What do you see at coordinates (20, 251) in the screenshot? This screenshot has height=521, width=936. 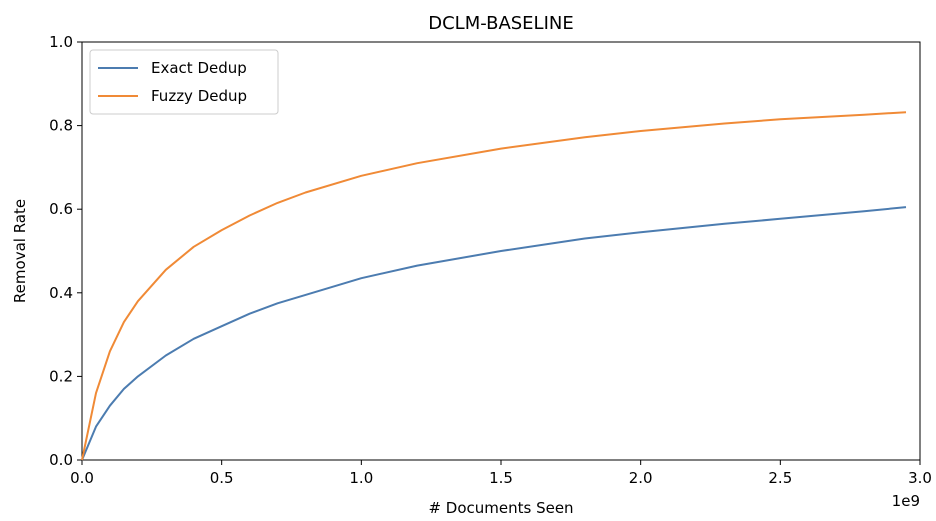 I see `y-axis-title: Removal Rate` at bounding box center [20, 251].